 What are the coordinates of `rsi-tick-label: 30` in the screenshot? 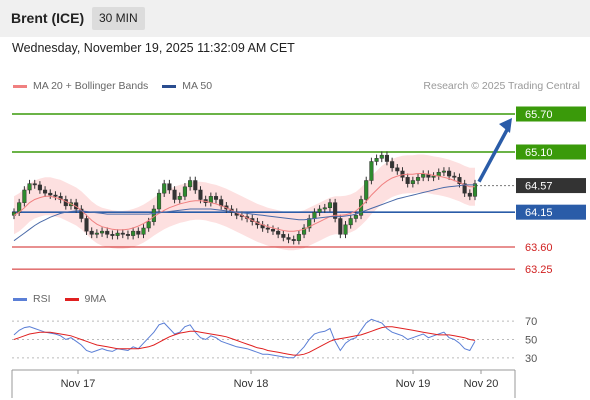 It's located at (531, 359).